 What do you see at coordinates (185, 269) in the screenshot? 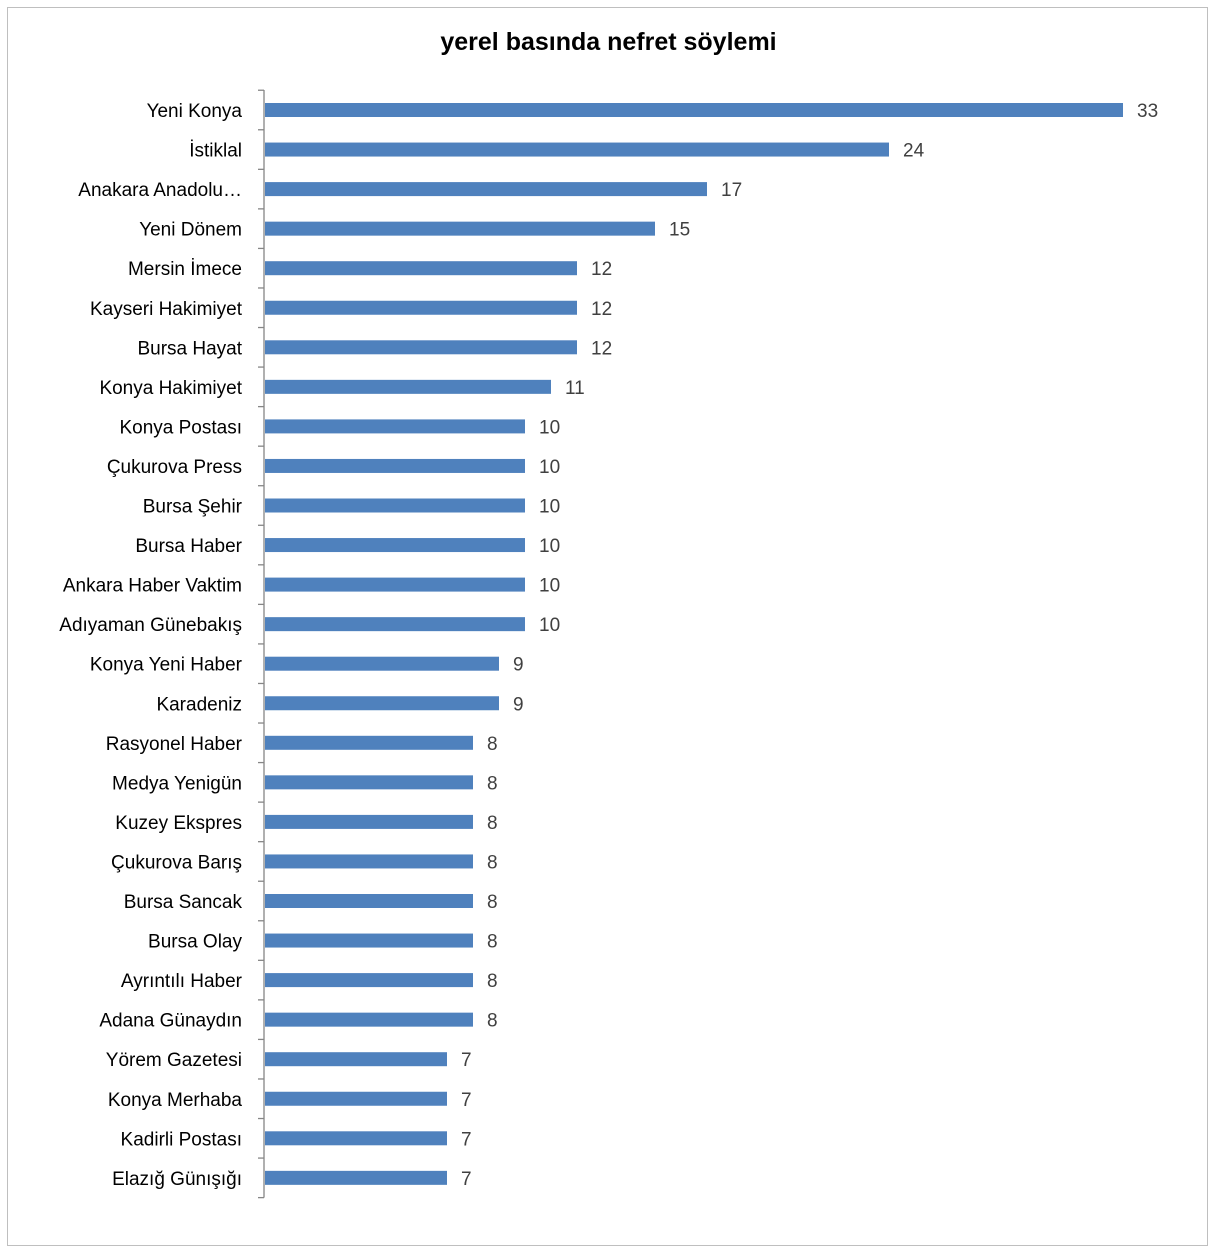
I see `category-label: Mersin İmece` at bounding box center [185, 269].